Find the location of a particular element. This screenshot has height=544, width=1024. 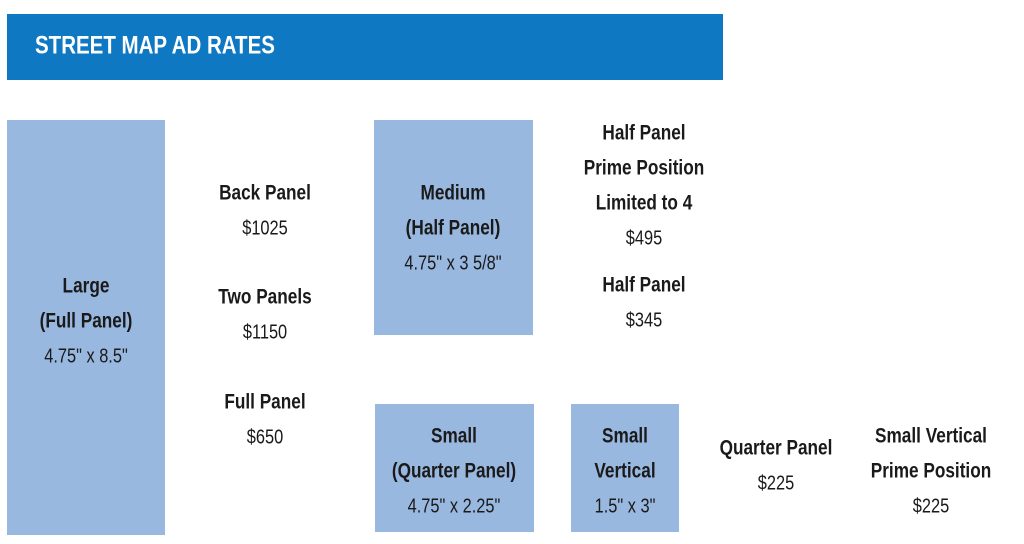

rate-name: Quarter Panel is located at coordinates (776, 448).